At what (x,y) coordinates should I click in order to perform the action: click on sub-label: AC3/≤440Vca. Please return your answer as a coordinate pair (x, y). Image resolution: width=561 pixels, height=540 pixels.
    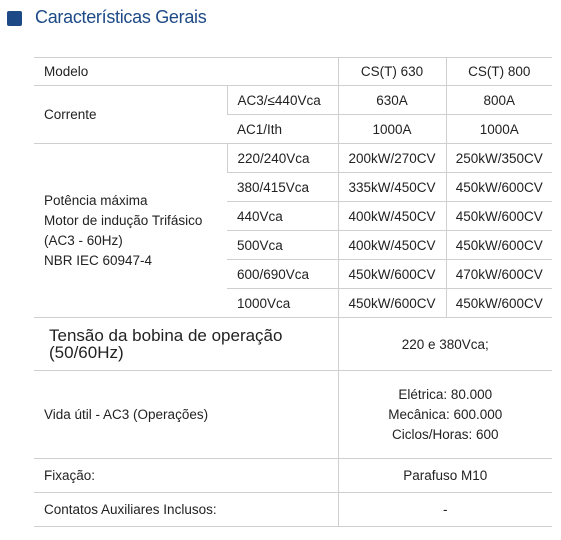
    Looking at the image, I should click on (282, 100).